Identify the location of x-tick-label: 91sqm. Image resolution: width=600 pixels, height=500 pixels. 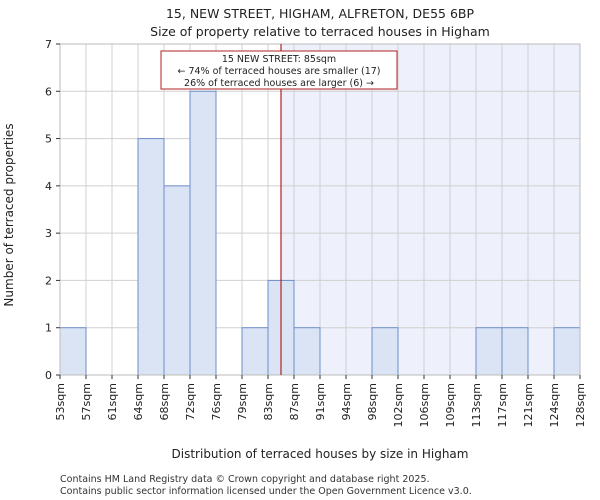
(320, 401).